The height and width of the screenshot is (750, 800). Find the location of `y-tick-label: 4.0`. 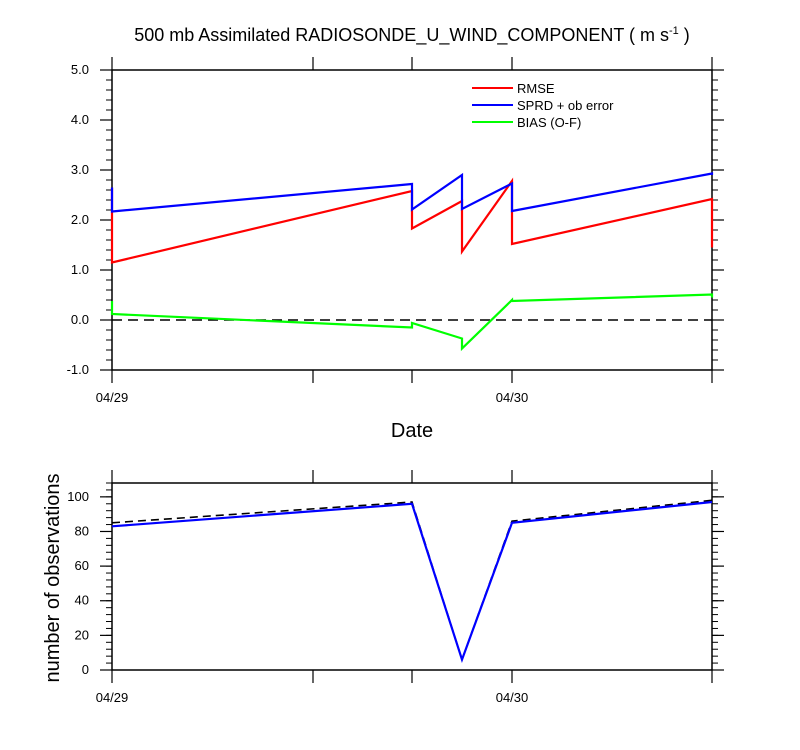

y-tick-label: 4.0 is located at coordinates (80, 119).